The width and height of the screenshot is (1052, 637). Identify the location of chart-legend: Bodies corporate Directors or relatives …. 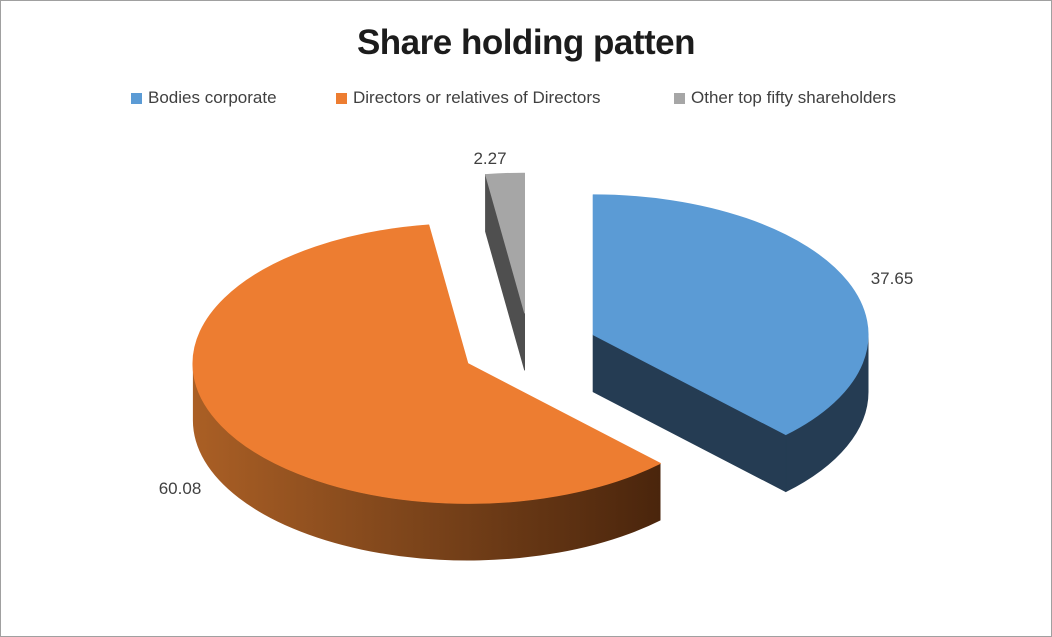
(526, 97).